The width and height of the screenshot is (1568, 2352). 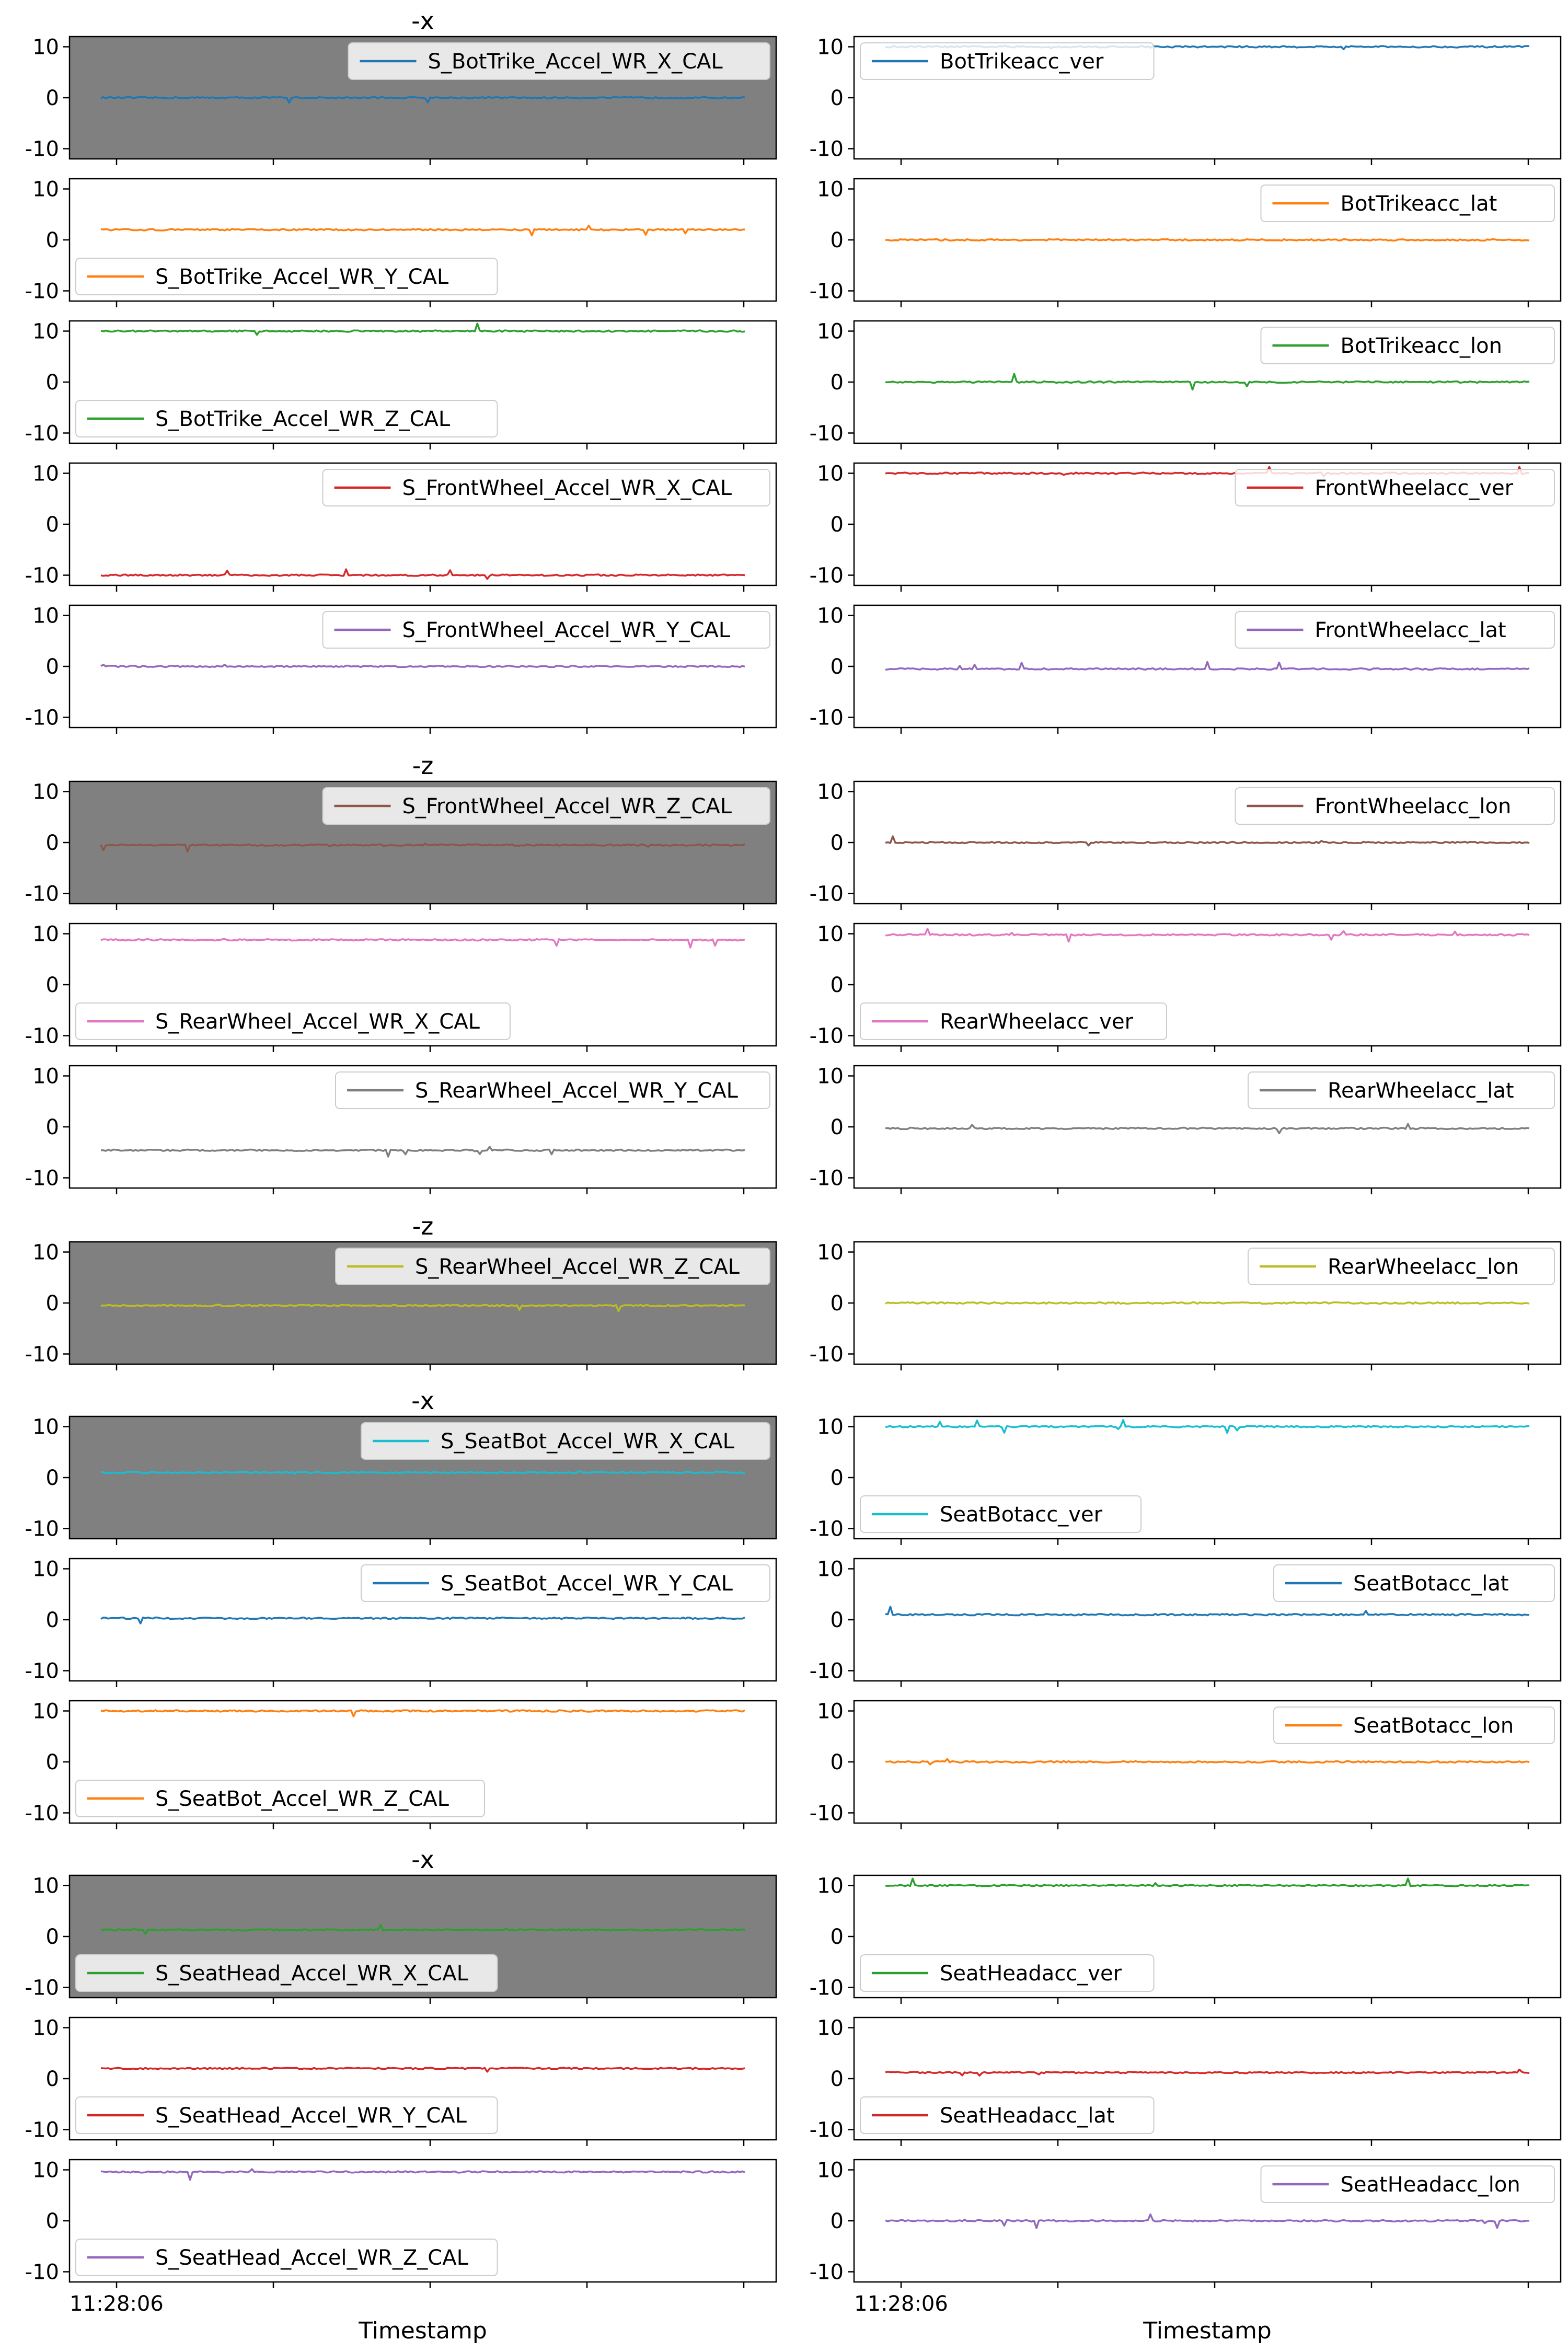 I want to click on legend: BotTrikeacc_ver, so click(x=1007, y=61).